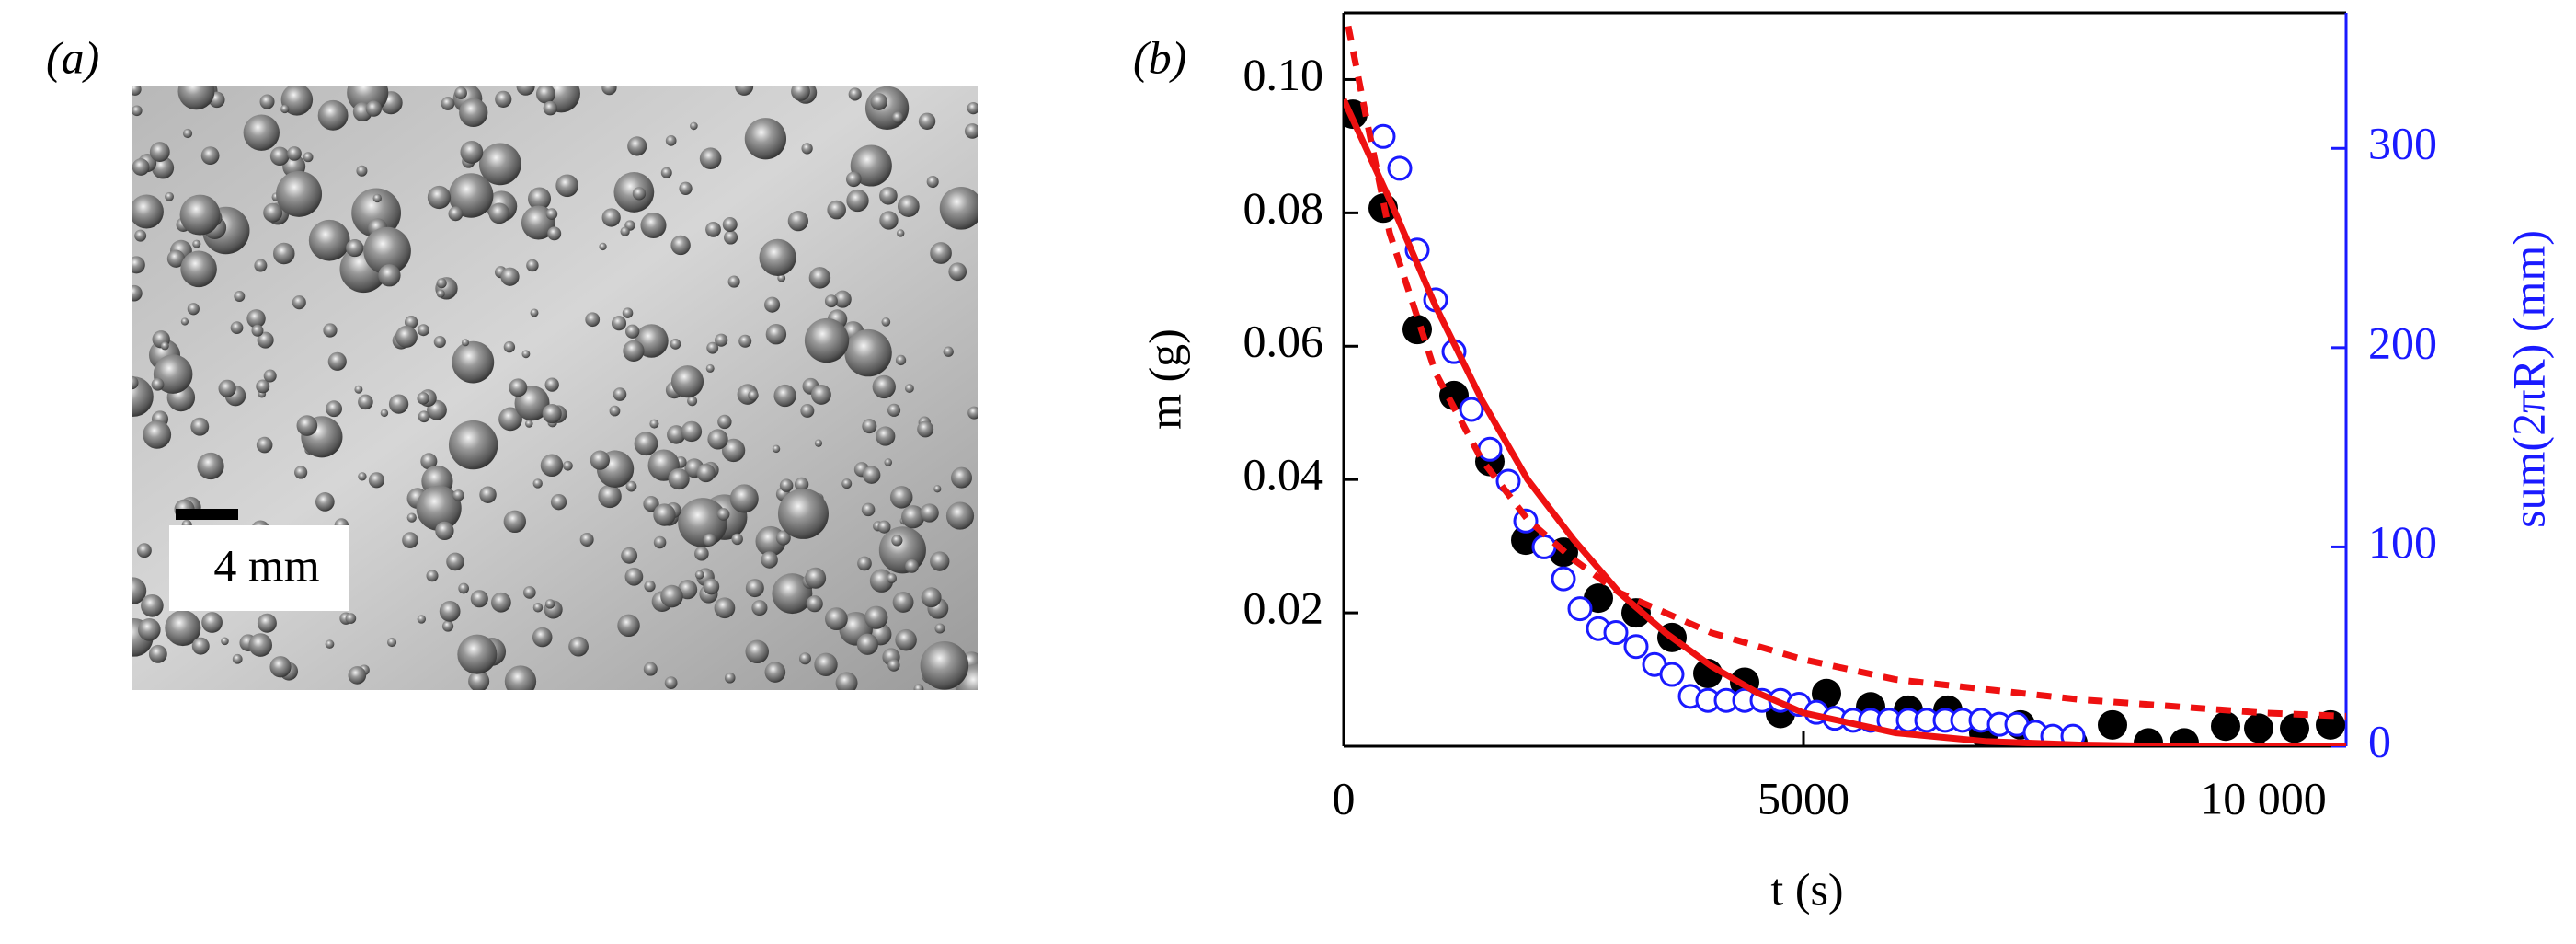 Image resolution: width=2576 pixels, height=944 pixels. I want to click on x-tick-label: 0, so click(1344, 798).